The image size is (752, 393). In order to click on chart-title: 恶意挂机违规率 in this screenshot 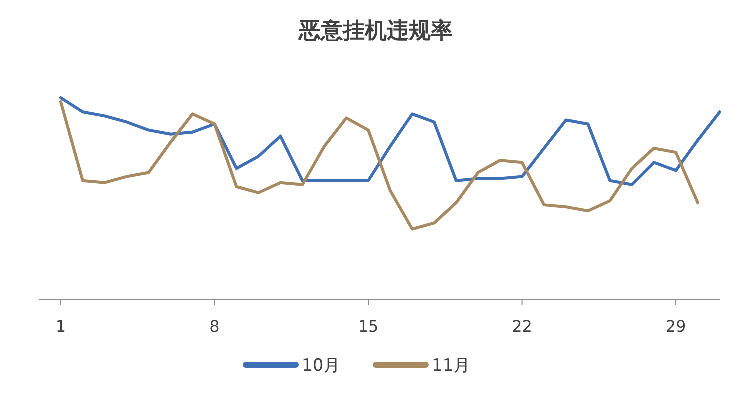, I will do `click(375, 31)`.